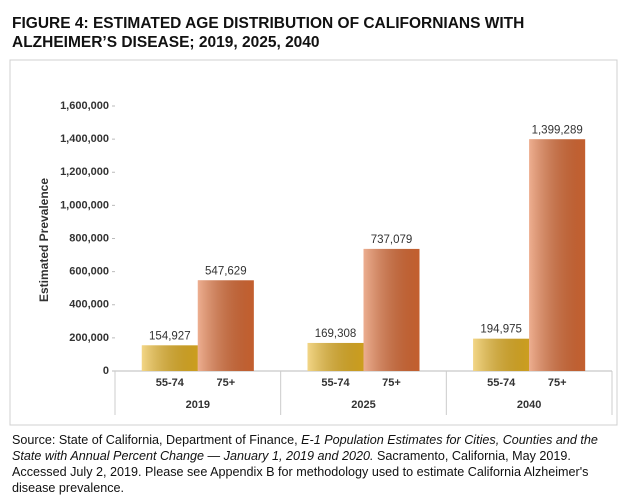  Describe the element at coordinates (84, 106) in the screenshot. I see `y-tick-label: 1,600,000` at that location.